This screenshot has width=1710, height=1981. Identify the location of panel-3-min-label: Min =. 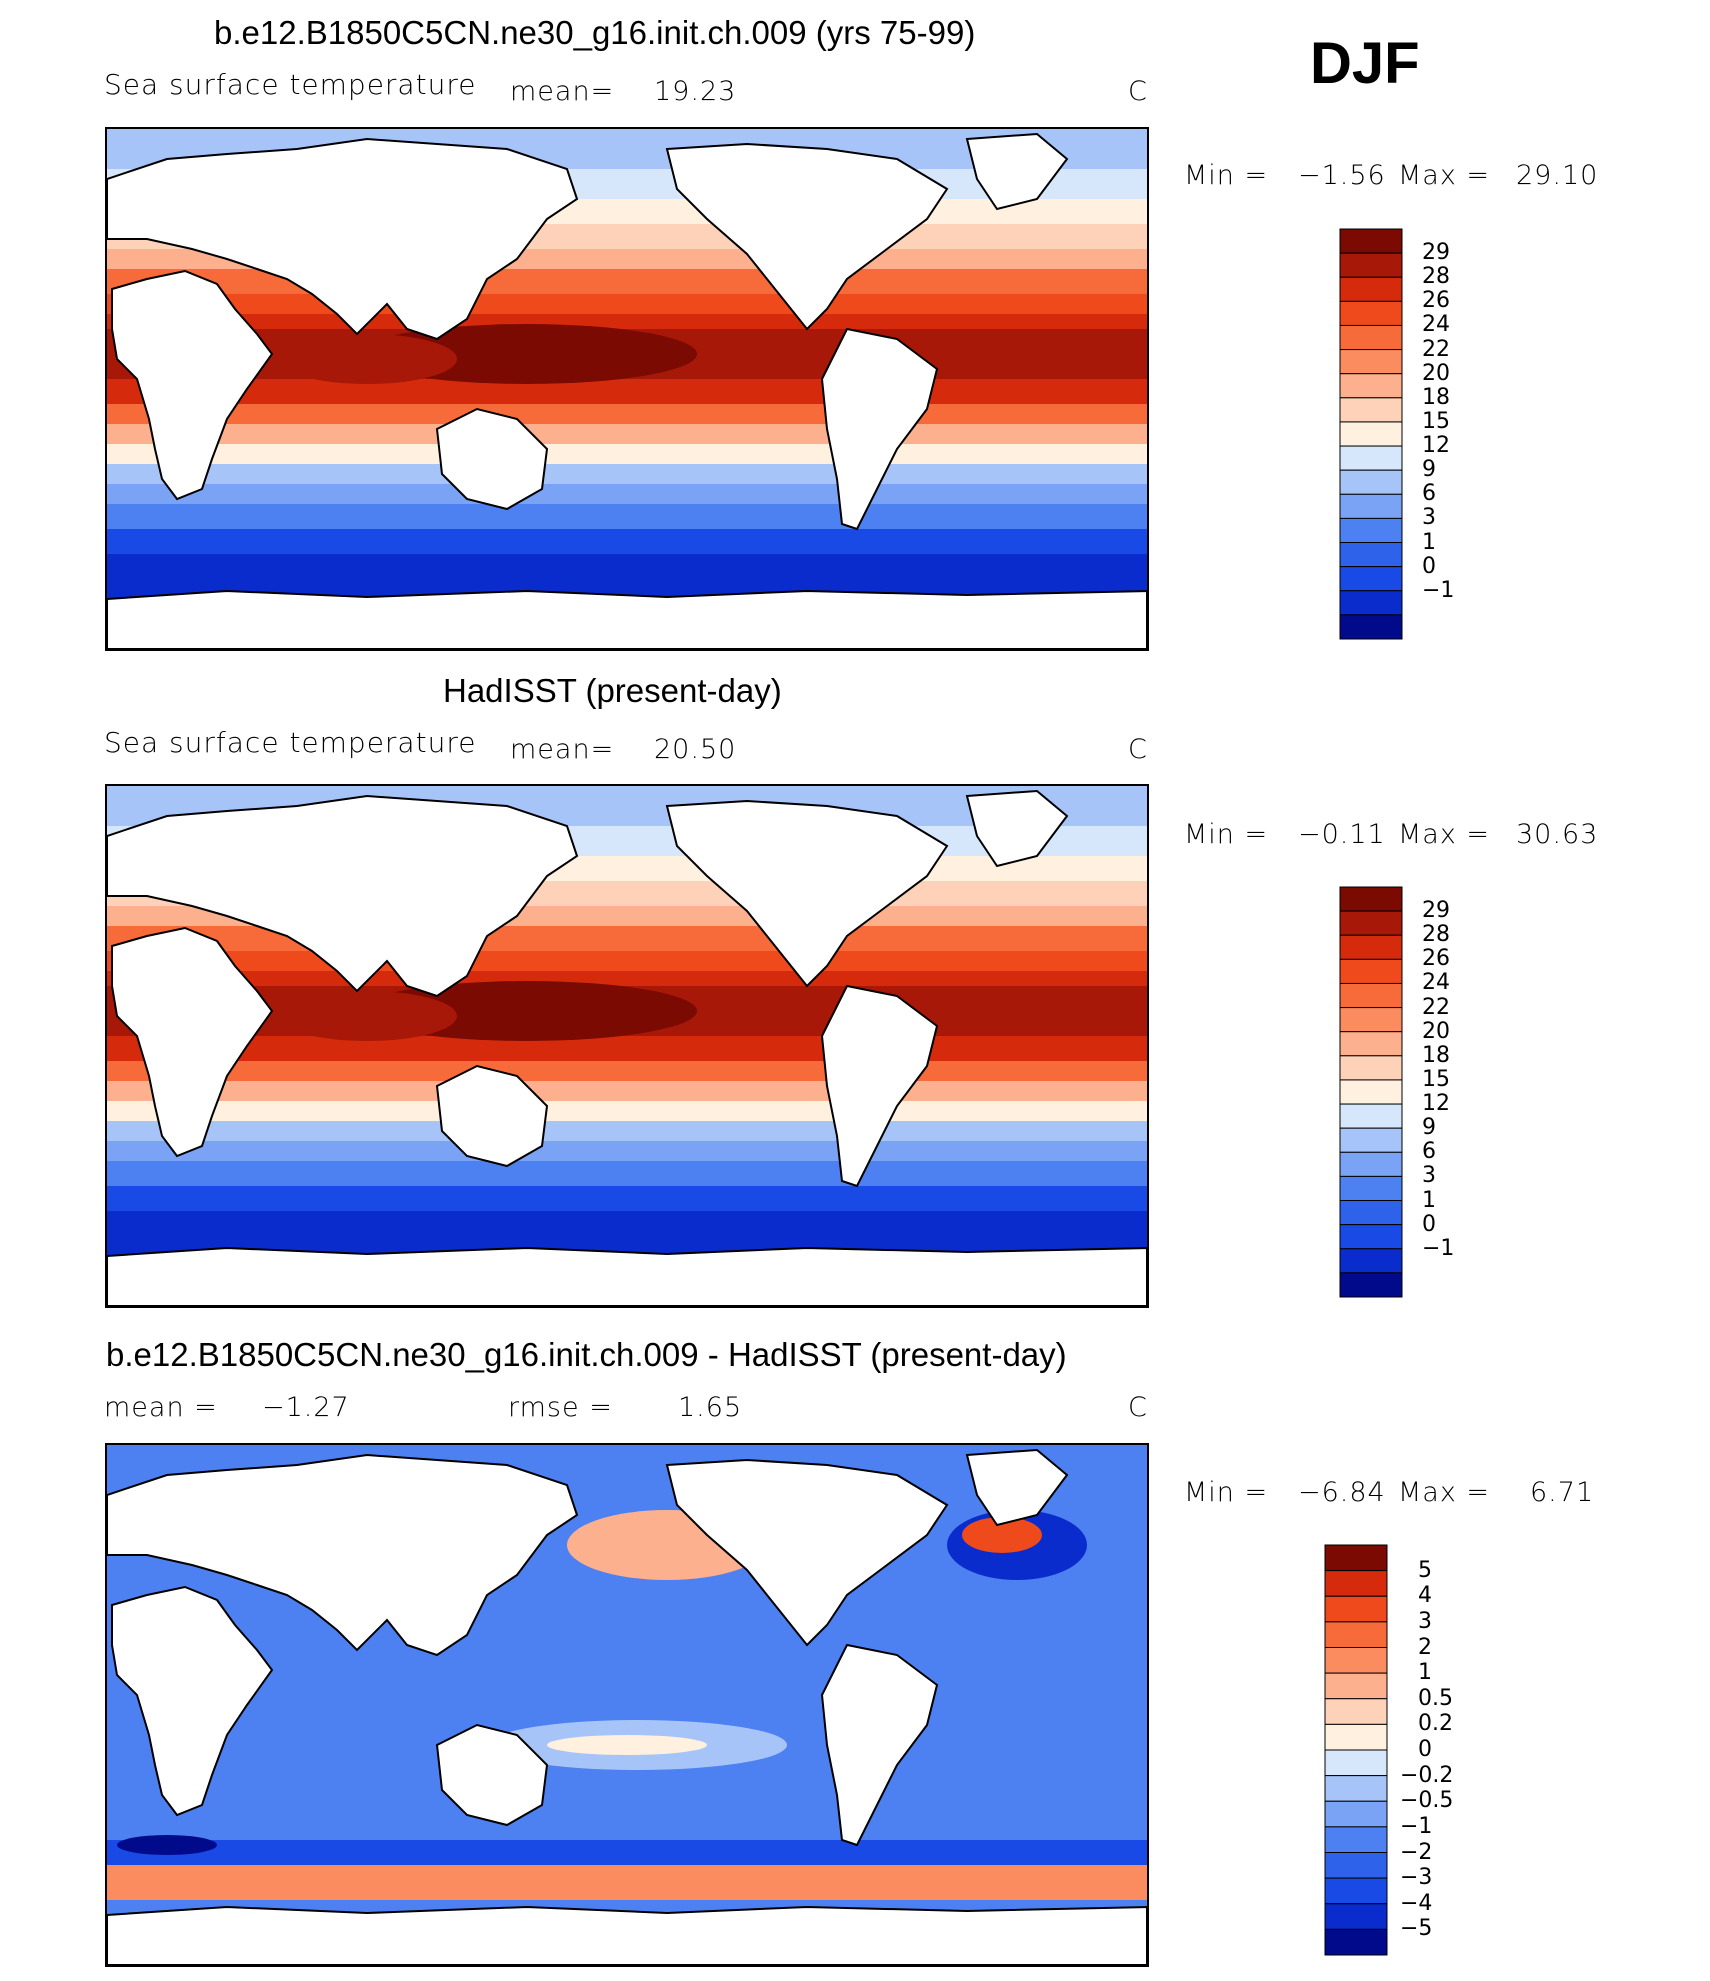
(1226, 1492).